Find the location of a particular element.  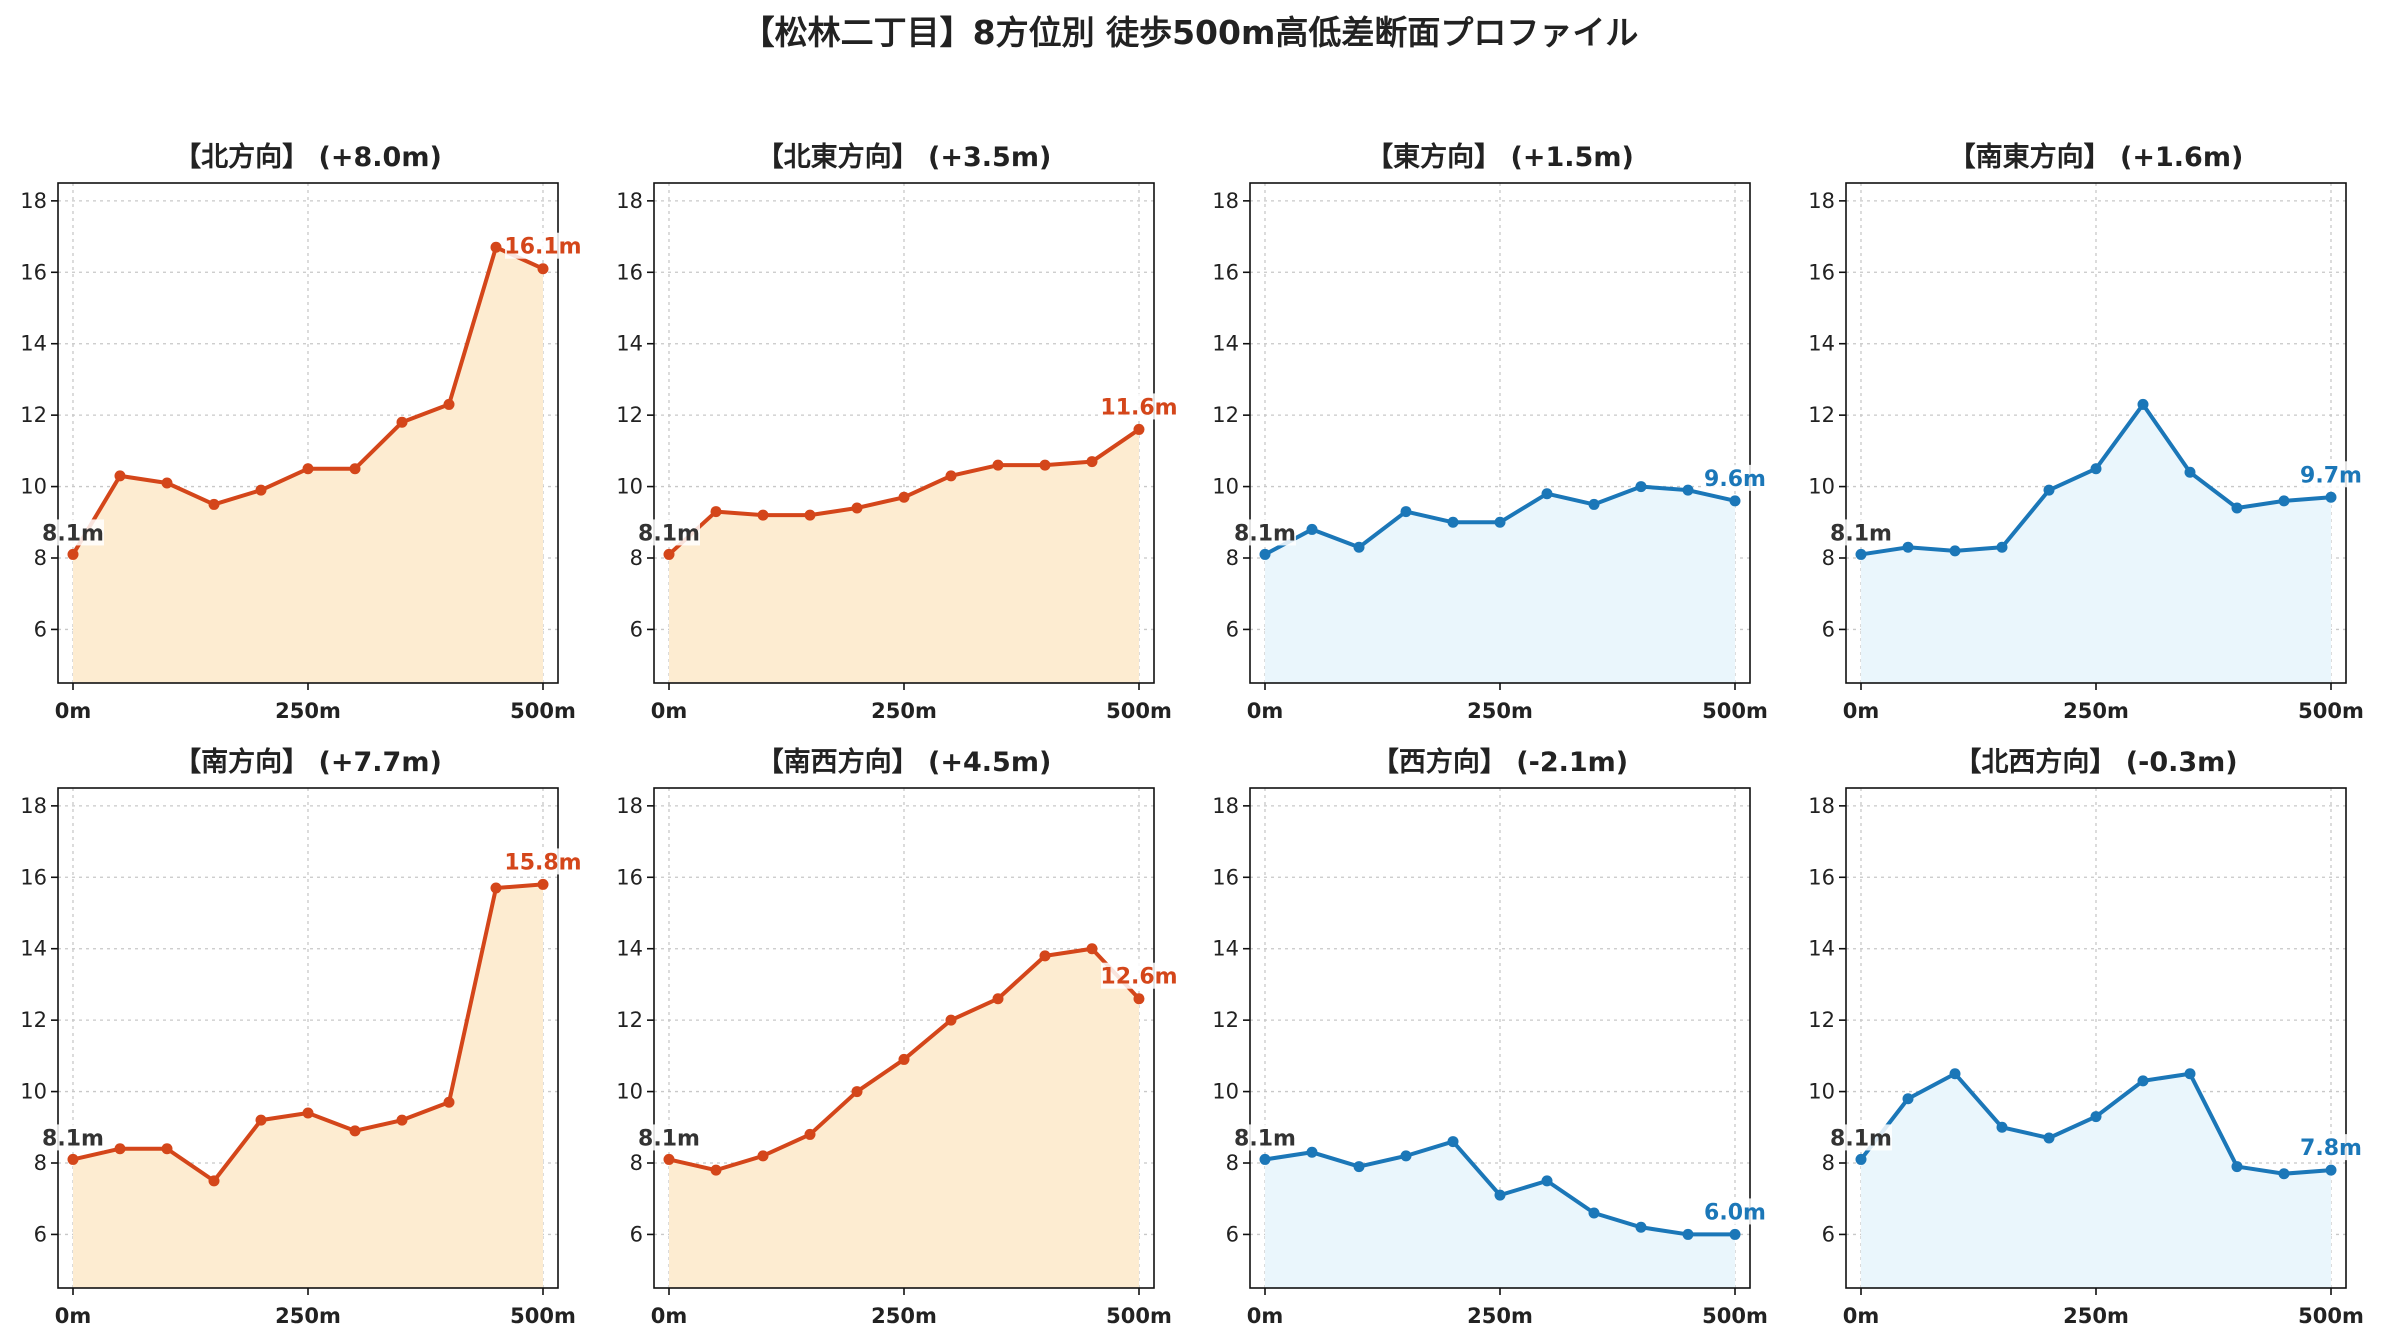

end-label: 7.8m is located at coordinates (2331, 1148).